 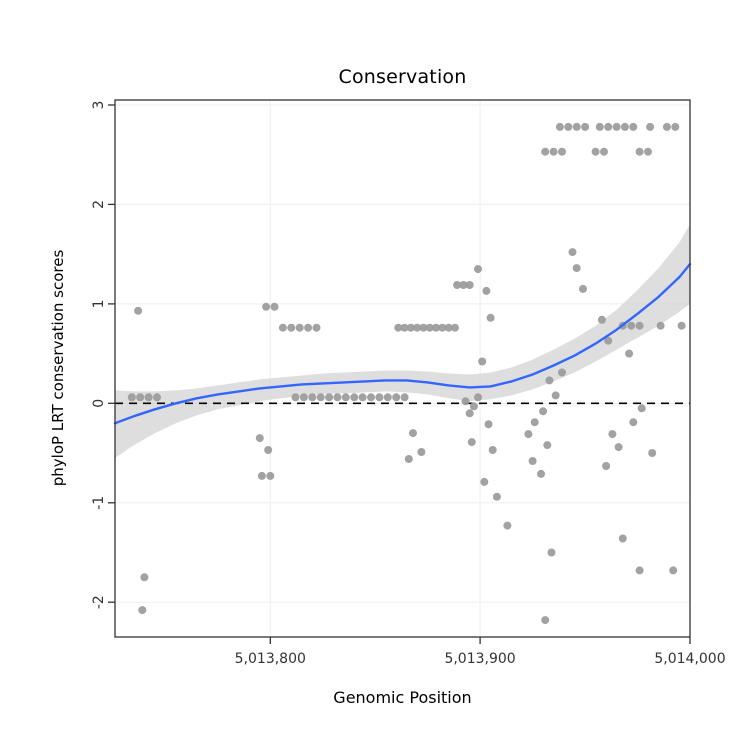 What do you see at coordinates (99, 105) in the screenshot?
I see `svg-text: 3` at bounding box center [99, 105].